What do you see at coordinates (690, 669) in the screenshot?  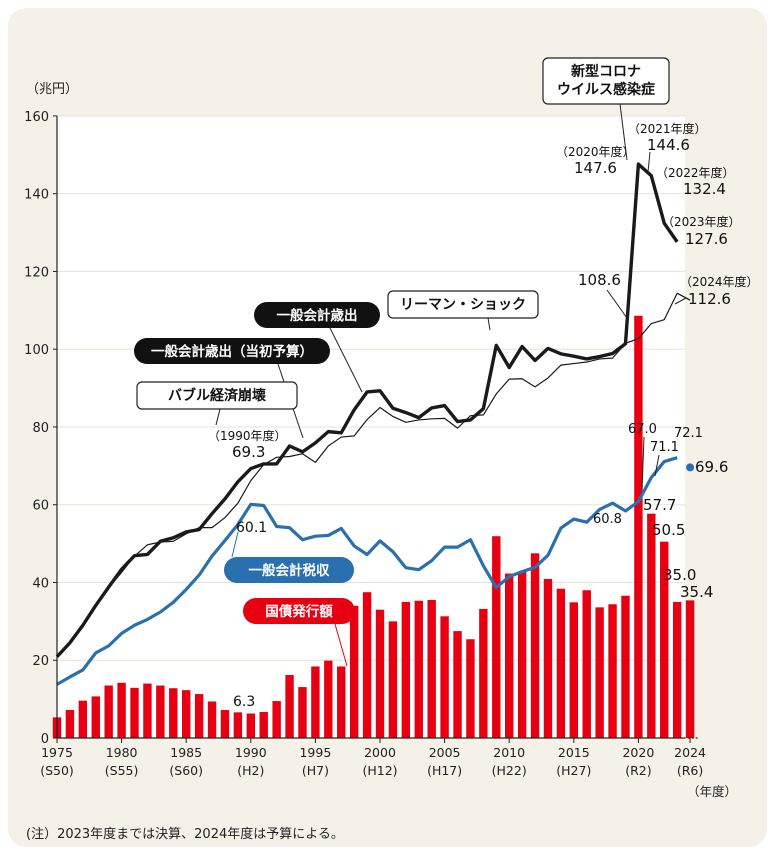 I see `bond-bar-2024` at bounding box center [690, 669].